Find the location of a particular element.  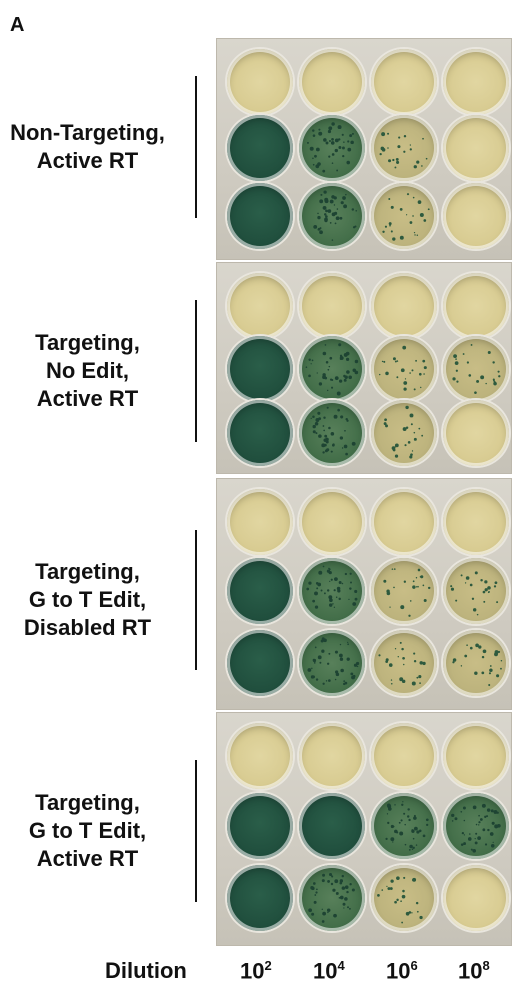

group-label-line: Targeting, is located at coordinates (87, 802).